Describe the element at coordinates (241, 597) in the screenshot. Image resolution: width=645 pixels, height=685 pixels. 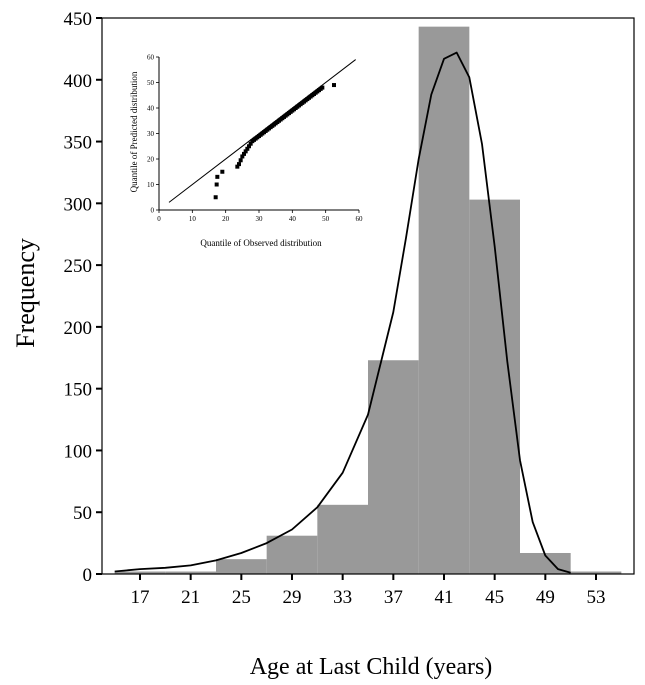
I see `x-tick-label: 25` at that location.